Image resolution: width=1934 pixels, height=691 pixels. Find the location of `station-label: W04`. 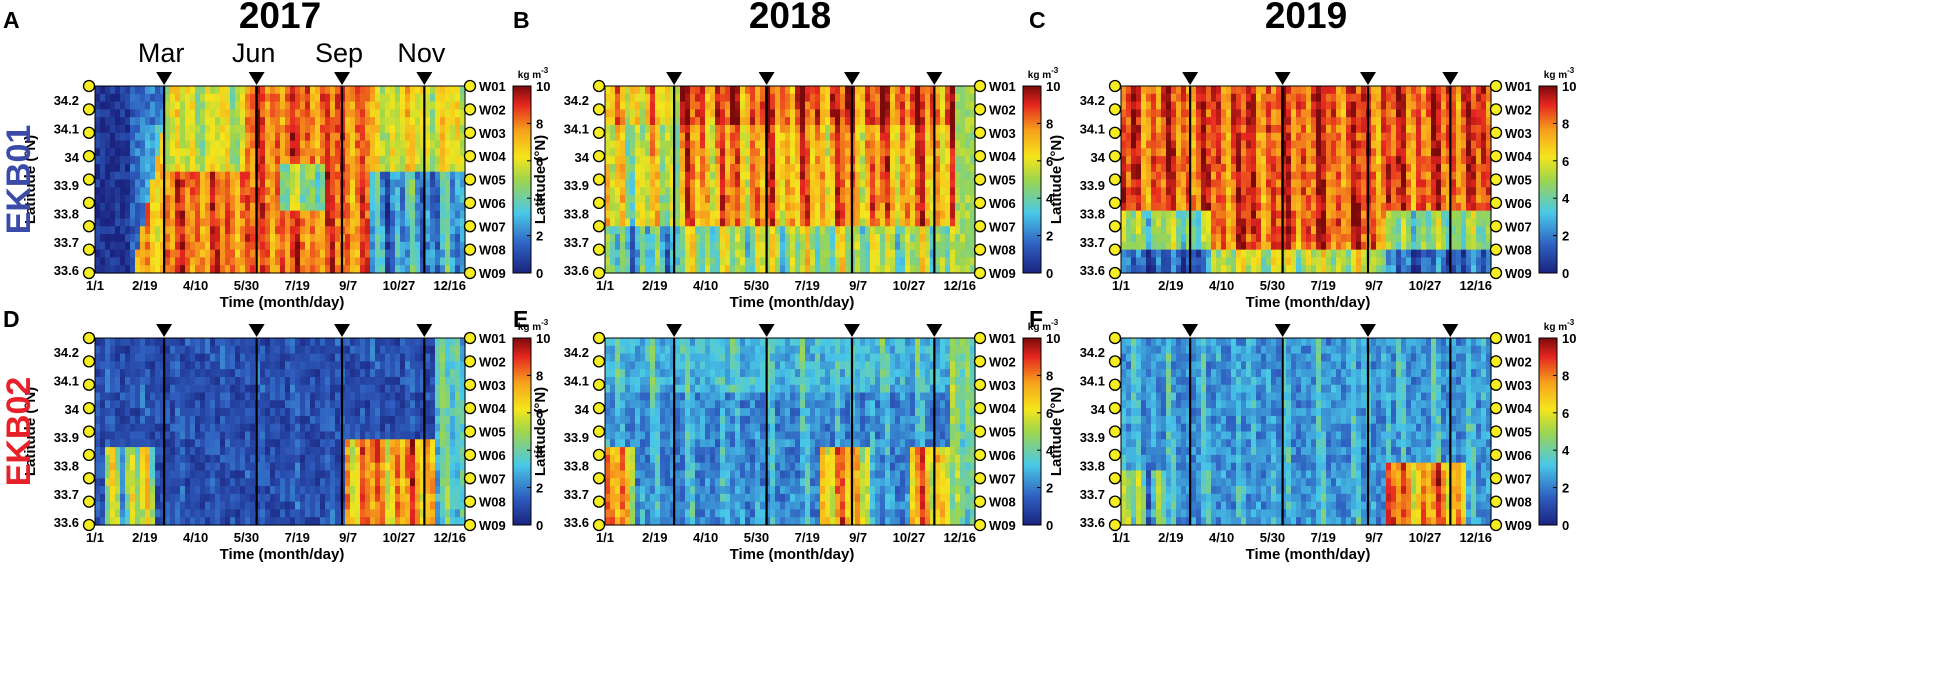

station-label: W04 is located at coordinates (1003, 156).